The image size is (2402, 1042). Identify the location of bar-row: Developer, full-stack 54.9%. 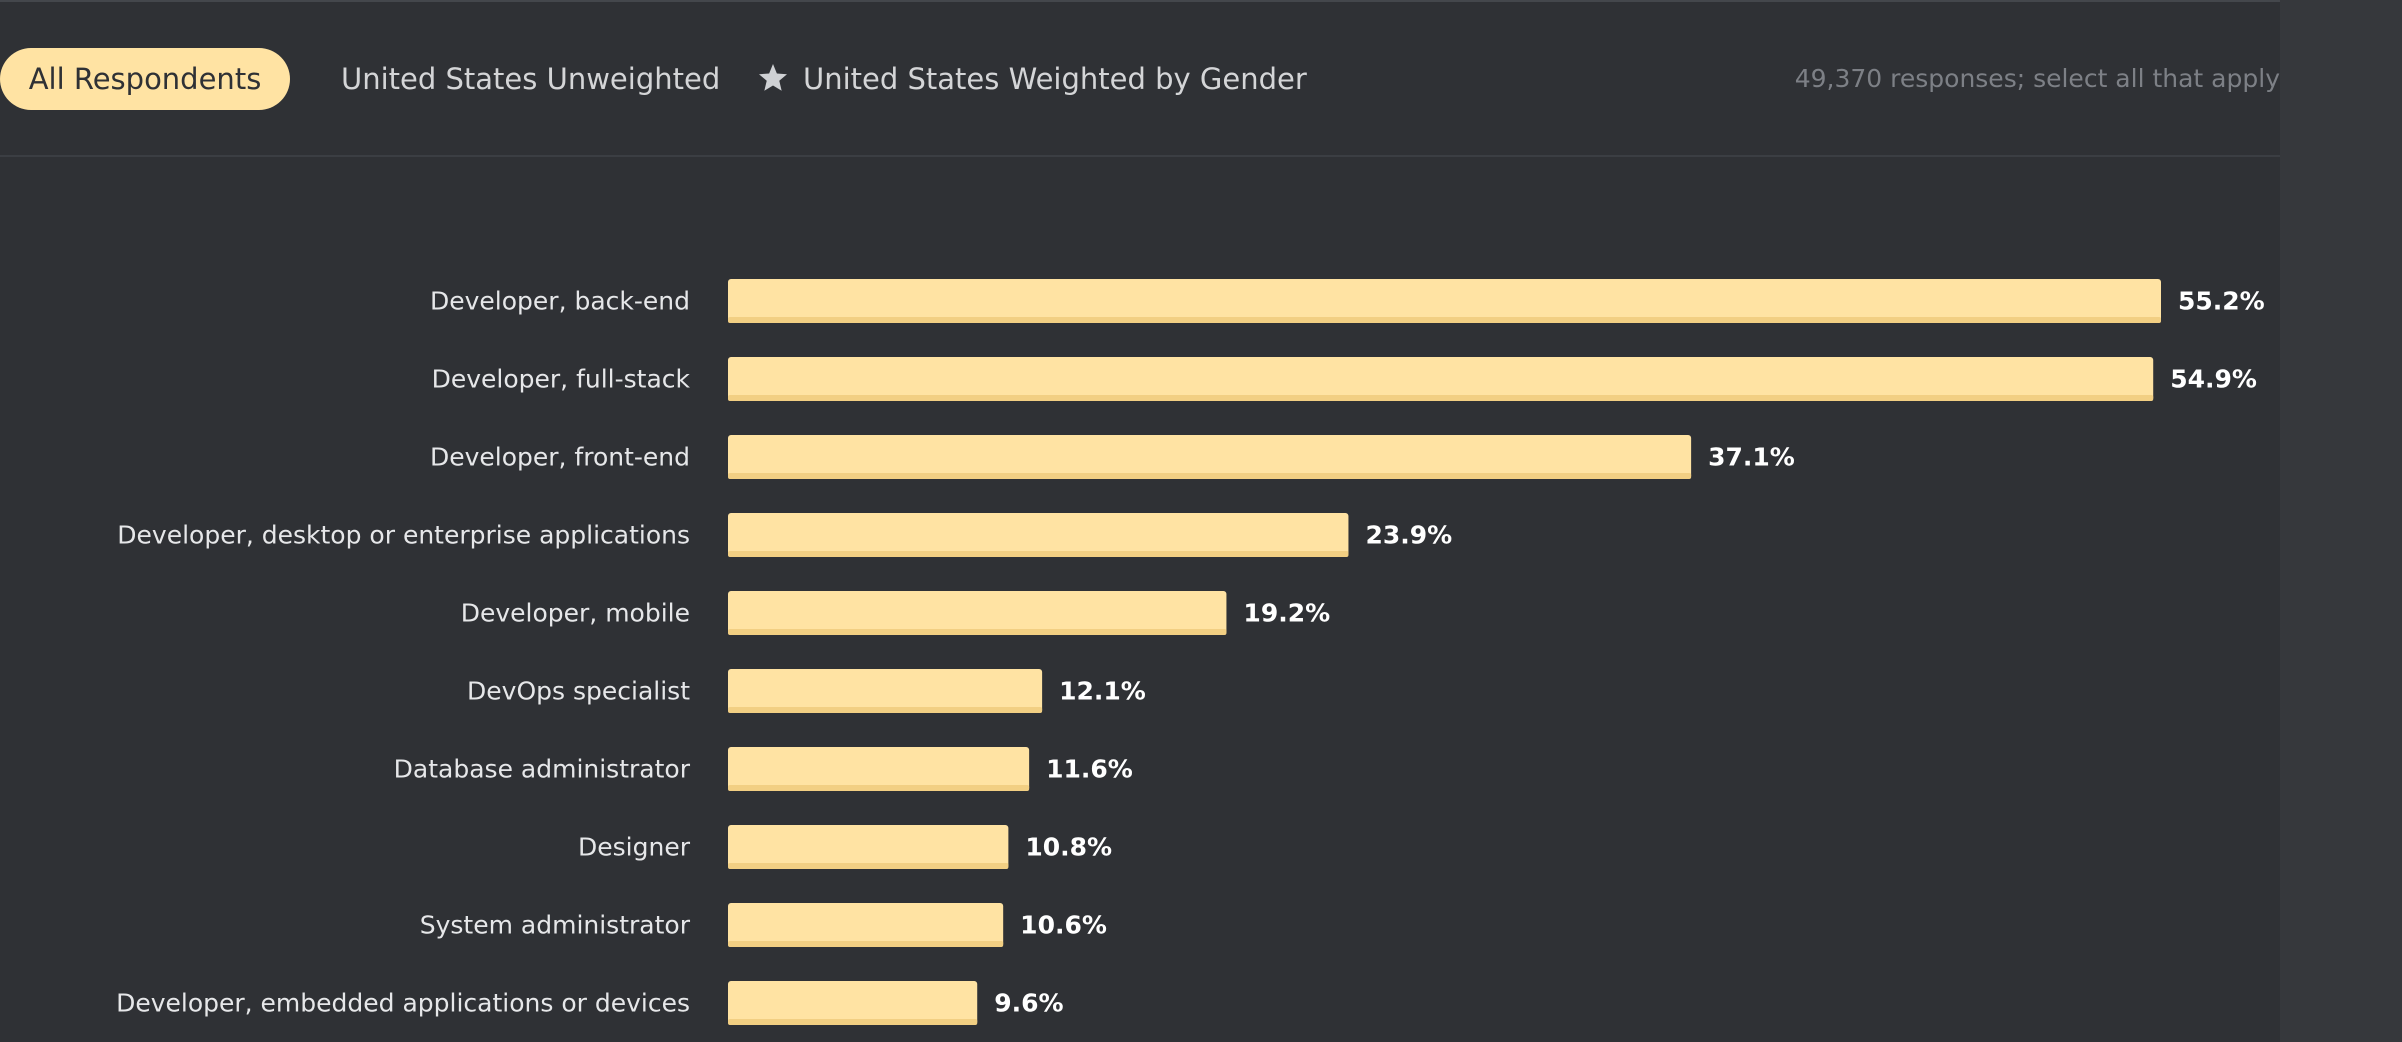
(1344, 379).